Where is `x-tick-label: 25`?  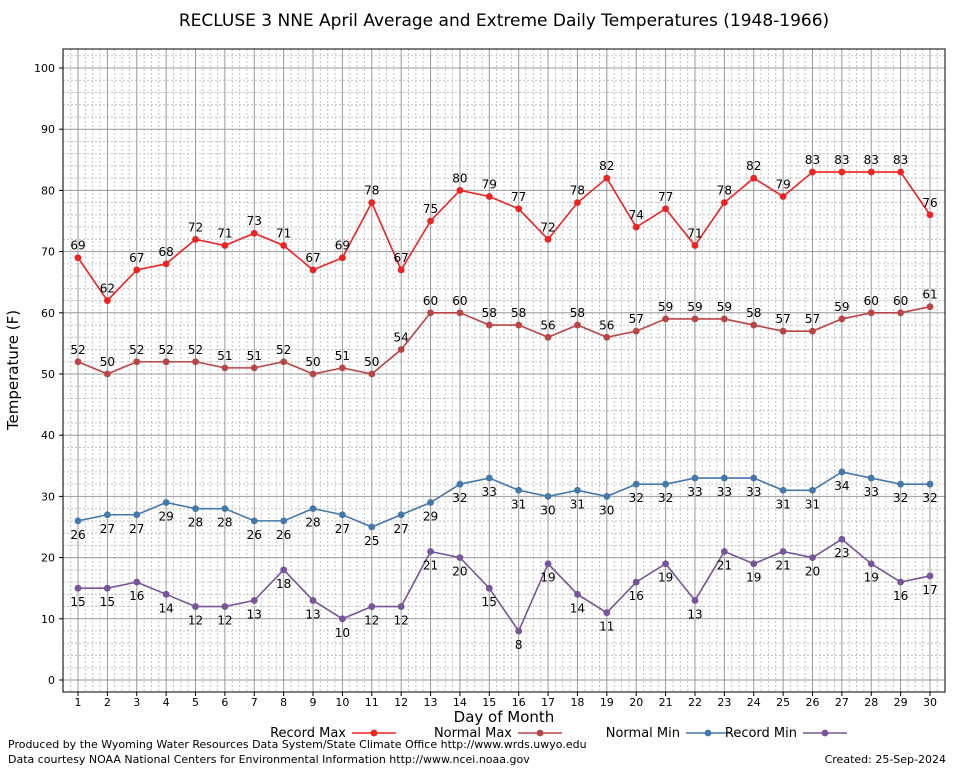 x-tick-label: 25 is located at coordinates (783, 702).